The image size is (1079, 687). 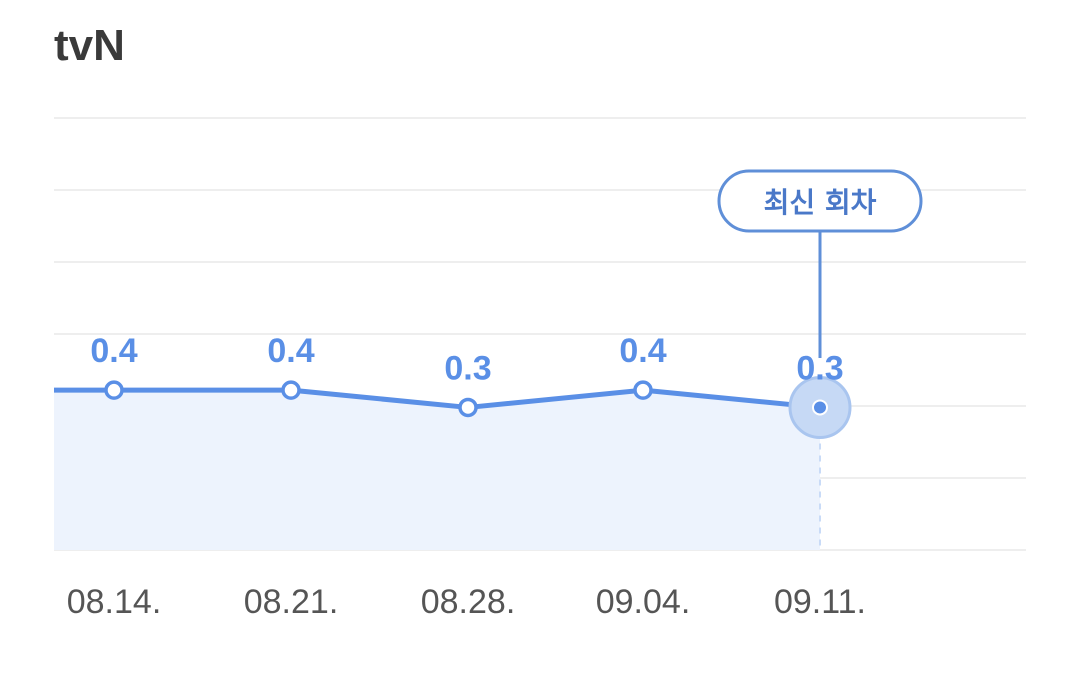 What do you see at coordinates (113, 351) in the screenshot?
I see `data-label-0: 0.4` at bounding box center [113, 351].